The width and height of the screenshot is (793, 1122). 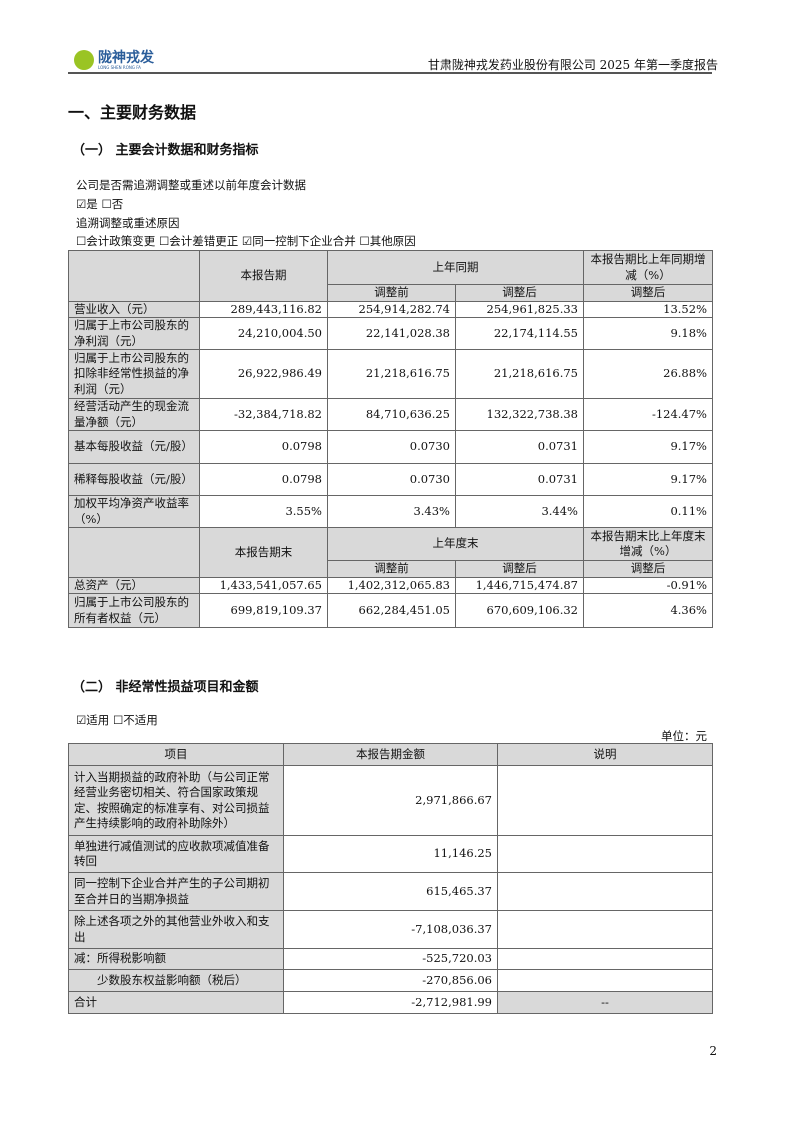 What do you see at coordinates (191, 185) in the screenshot?
I see `restatement-question: 公司是否需追溯调整或重述以前年度会计数据` at bounding box center [191, 185].